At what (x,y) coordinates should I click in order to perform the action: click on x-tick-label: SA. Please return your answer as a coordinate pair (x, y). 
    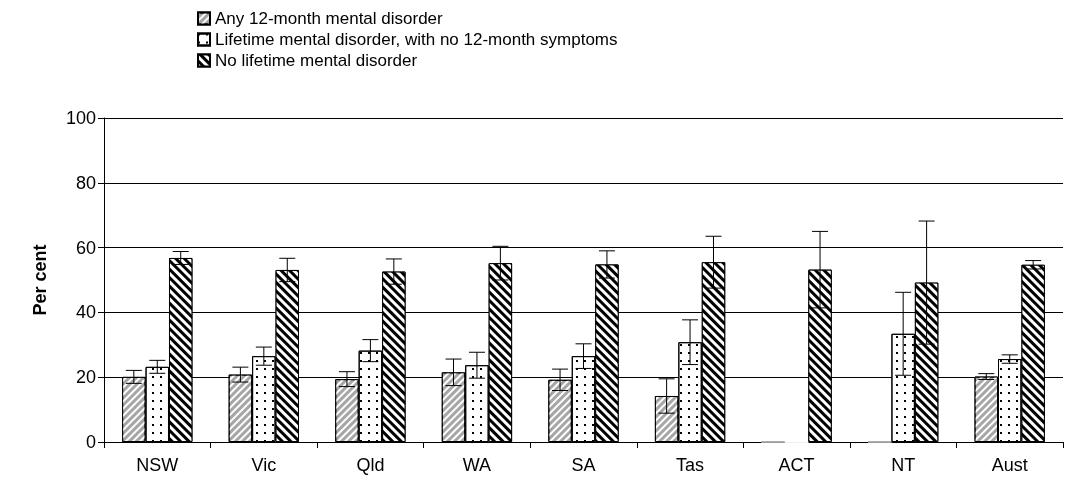
    Looking at the image, I should click on (583, 465).